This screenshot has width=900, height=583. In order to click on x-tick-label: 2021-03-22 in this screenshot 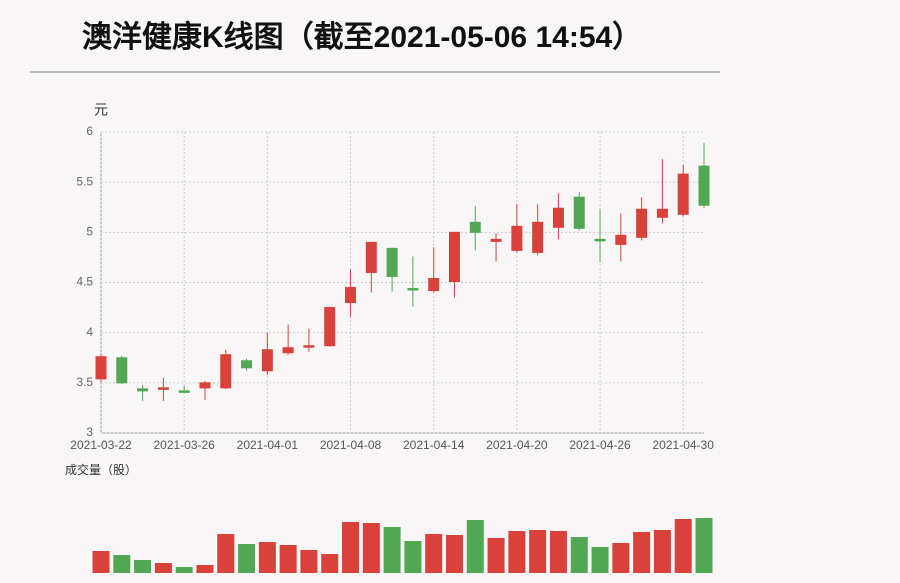, I will do `click(101, 445)`.